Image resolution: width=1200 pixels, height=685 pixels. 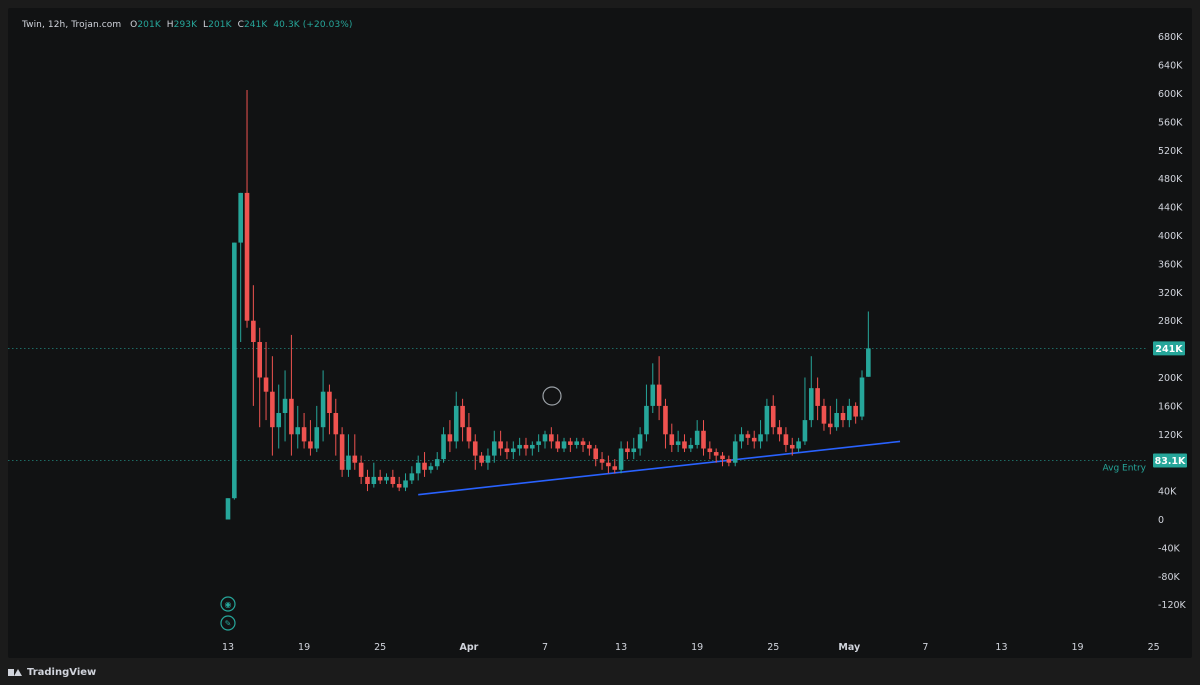 I want to click on y-tick-label: 560K, so click(x=1170, y=122).